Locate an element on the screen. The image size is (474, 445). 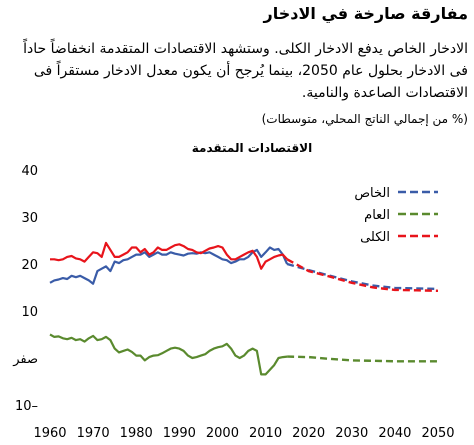
x-tick-label: 1980 is located at coordinates (136, 433).